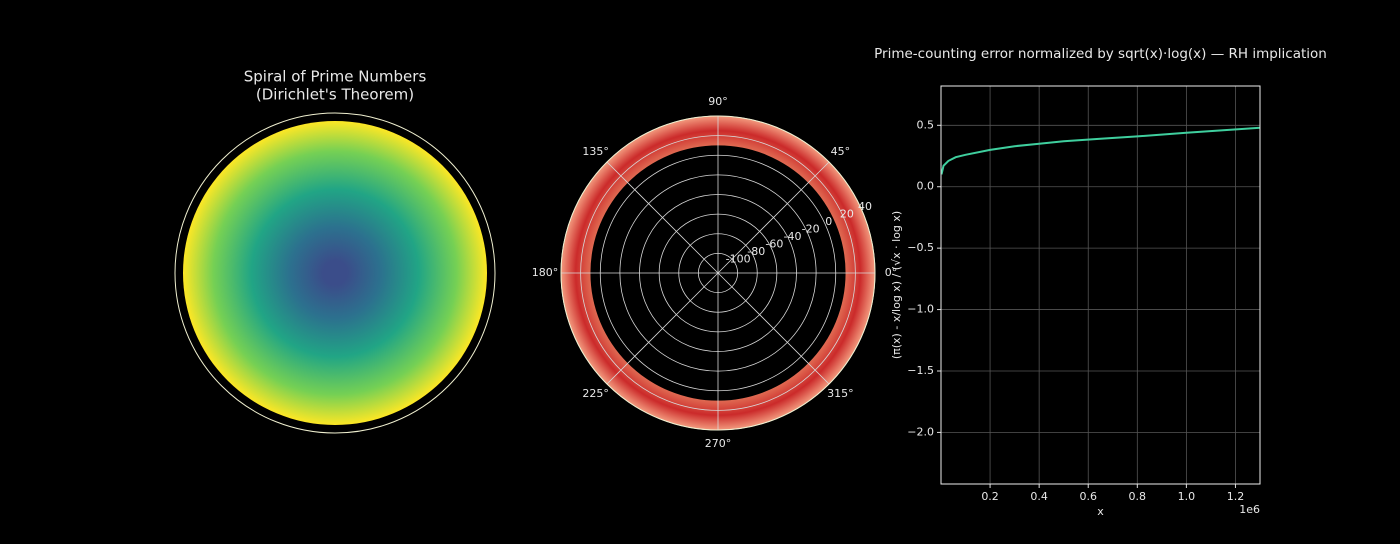 The image size is (1400, 544). I want to click on r-tick-label: -60, so click(774, 243).